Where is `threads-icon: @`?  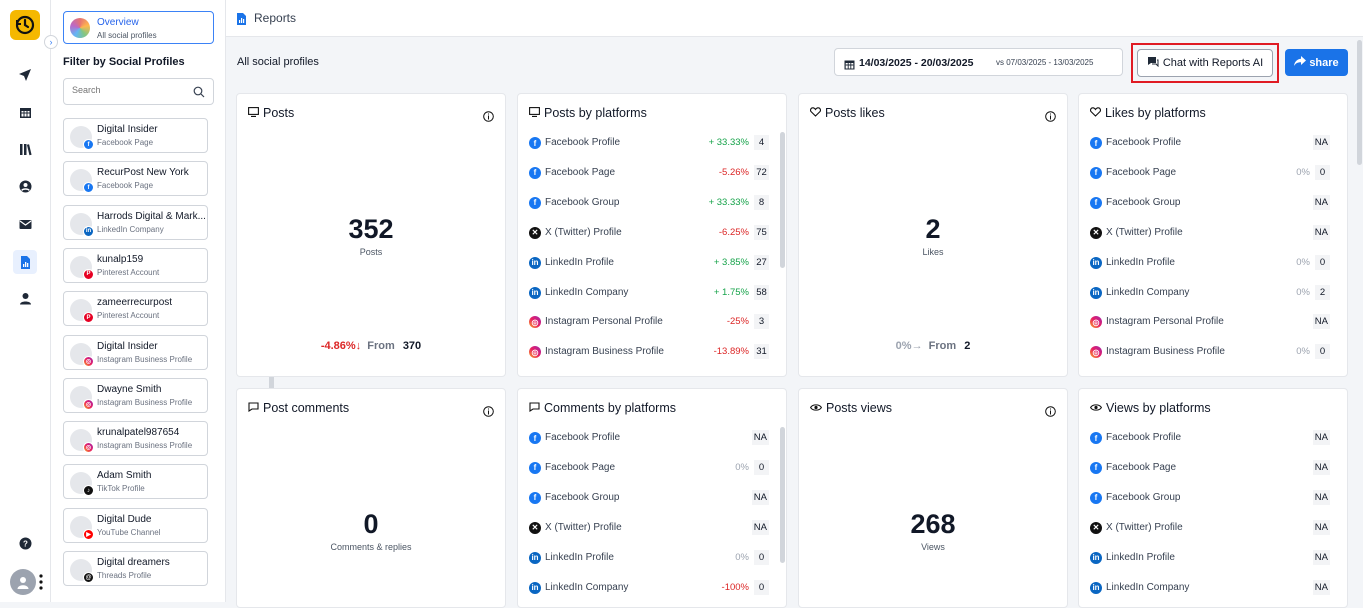
threads-icon: @ is located at coordinates (88, 577).